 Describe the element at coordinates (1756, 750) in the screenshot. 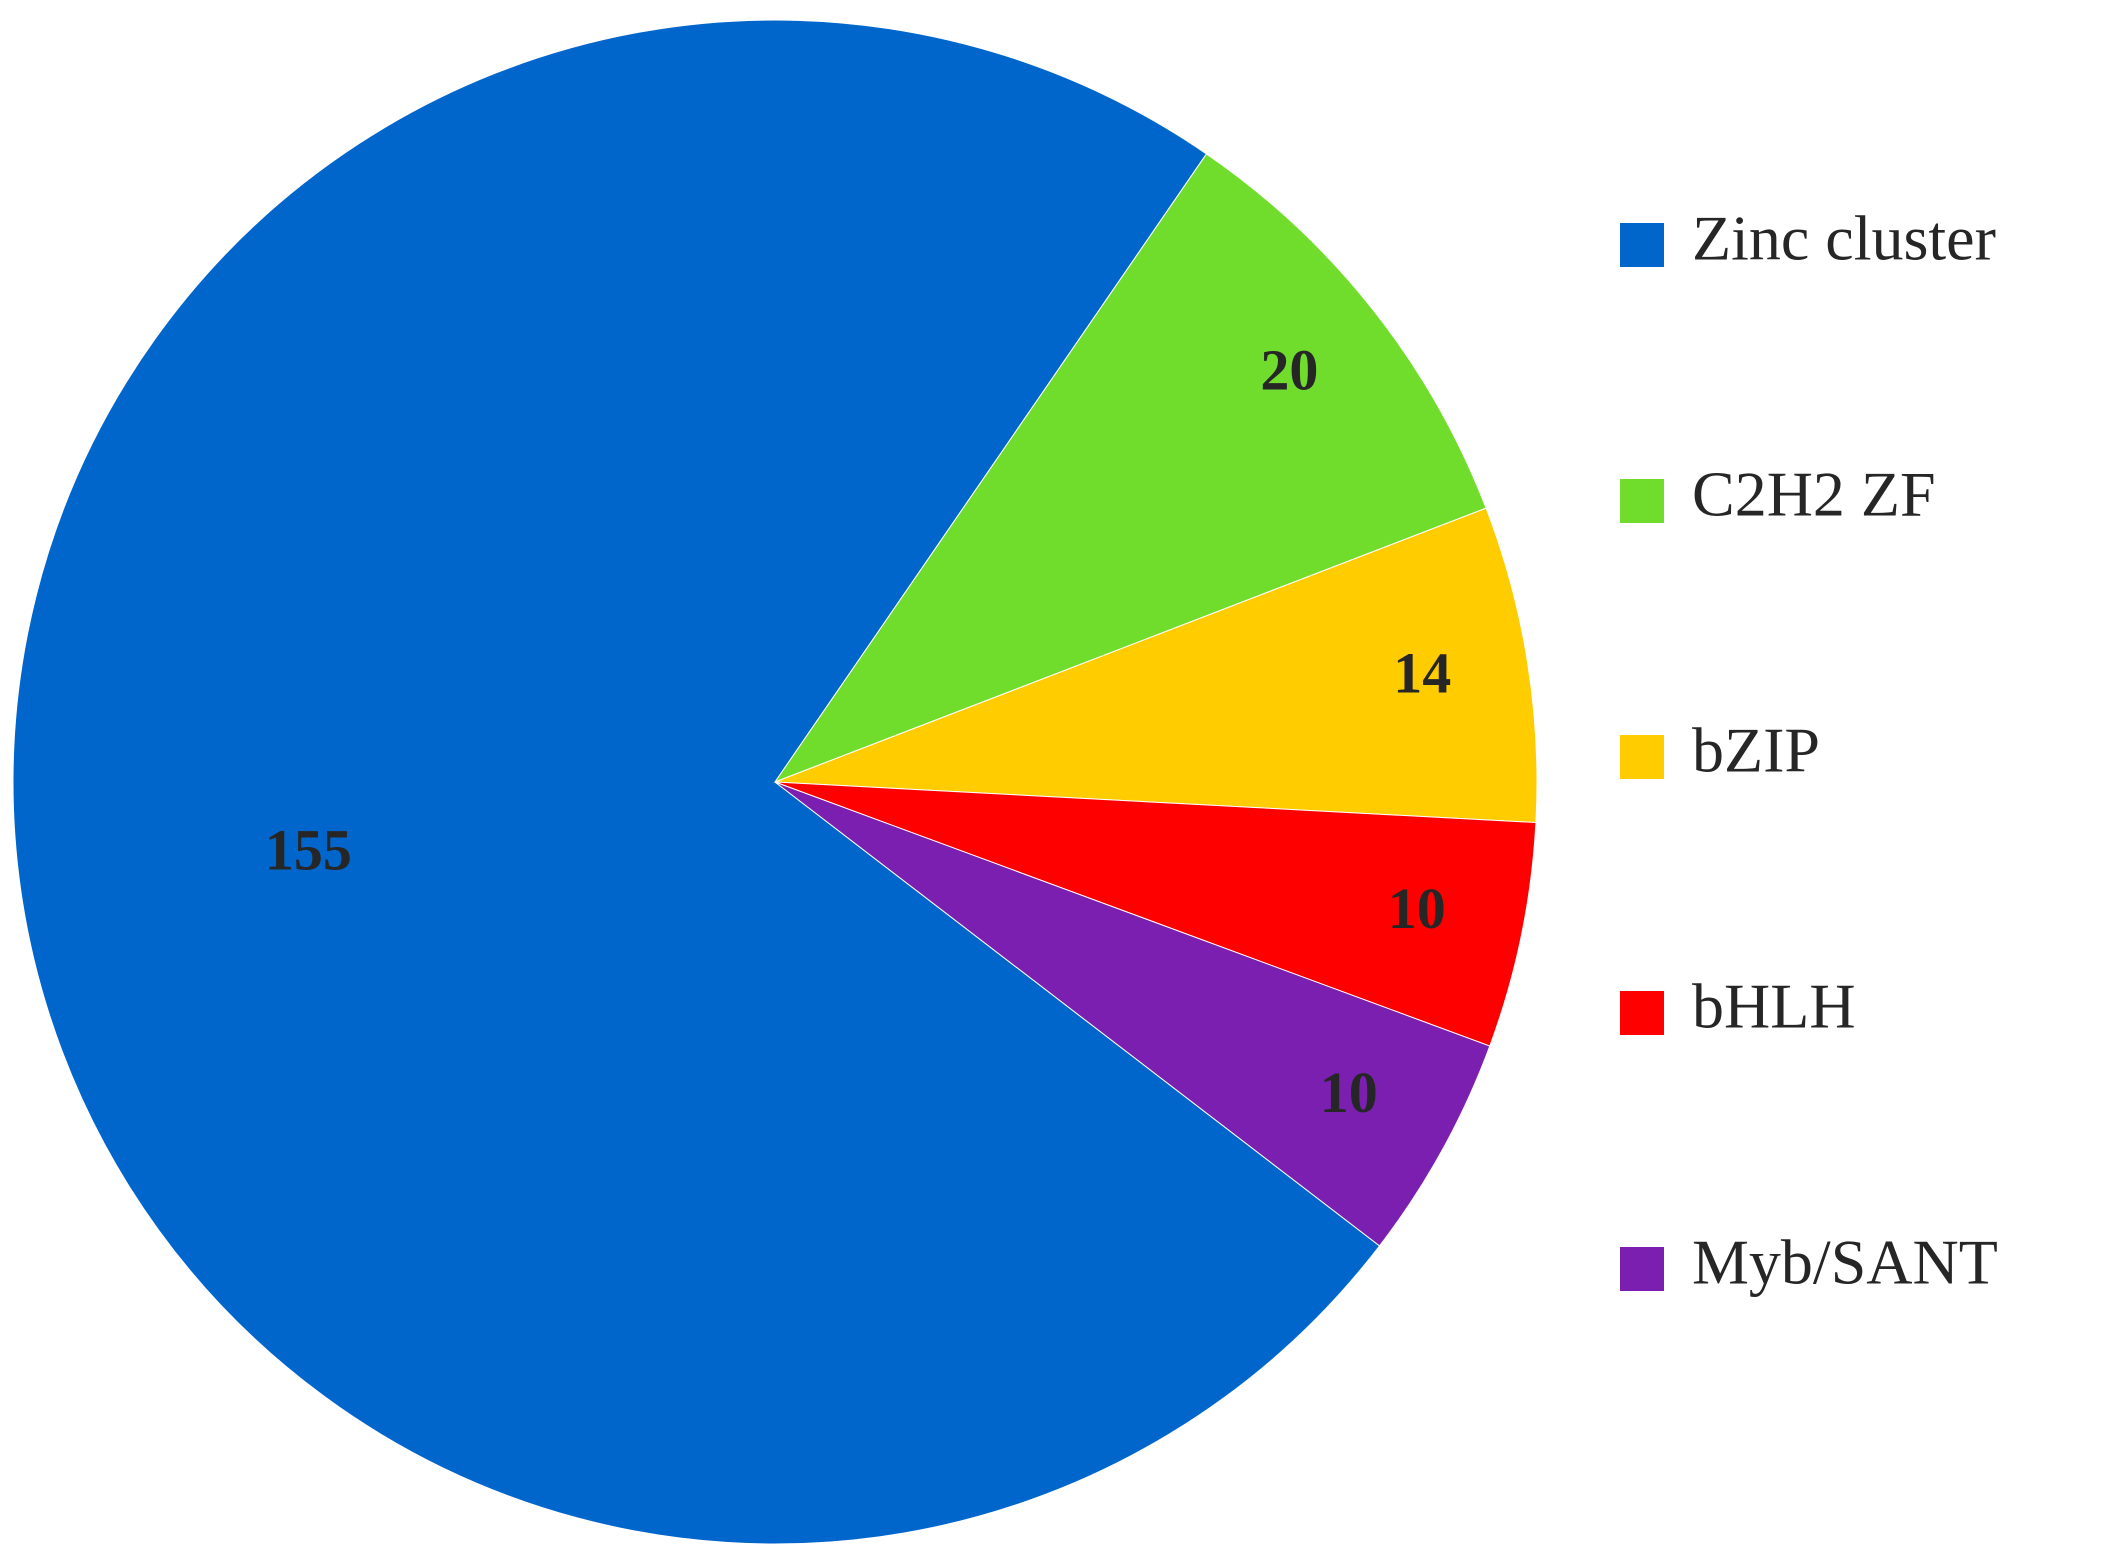

I see `legend-label: bZIP` at that location.